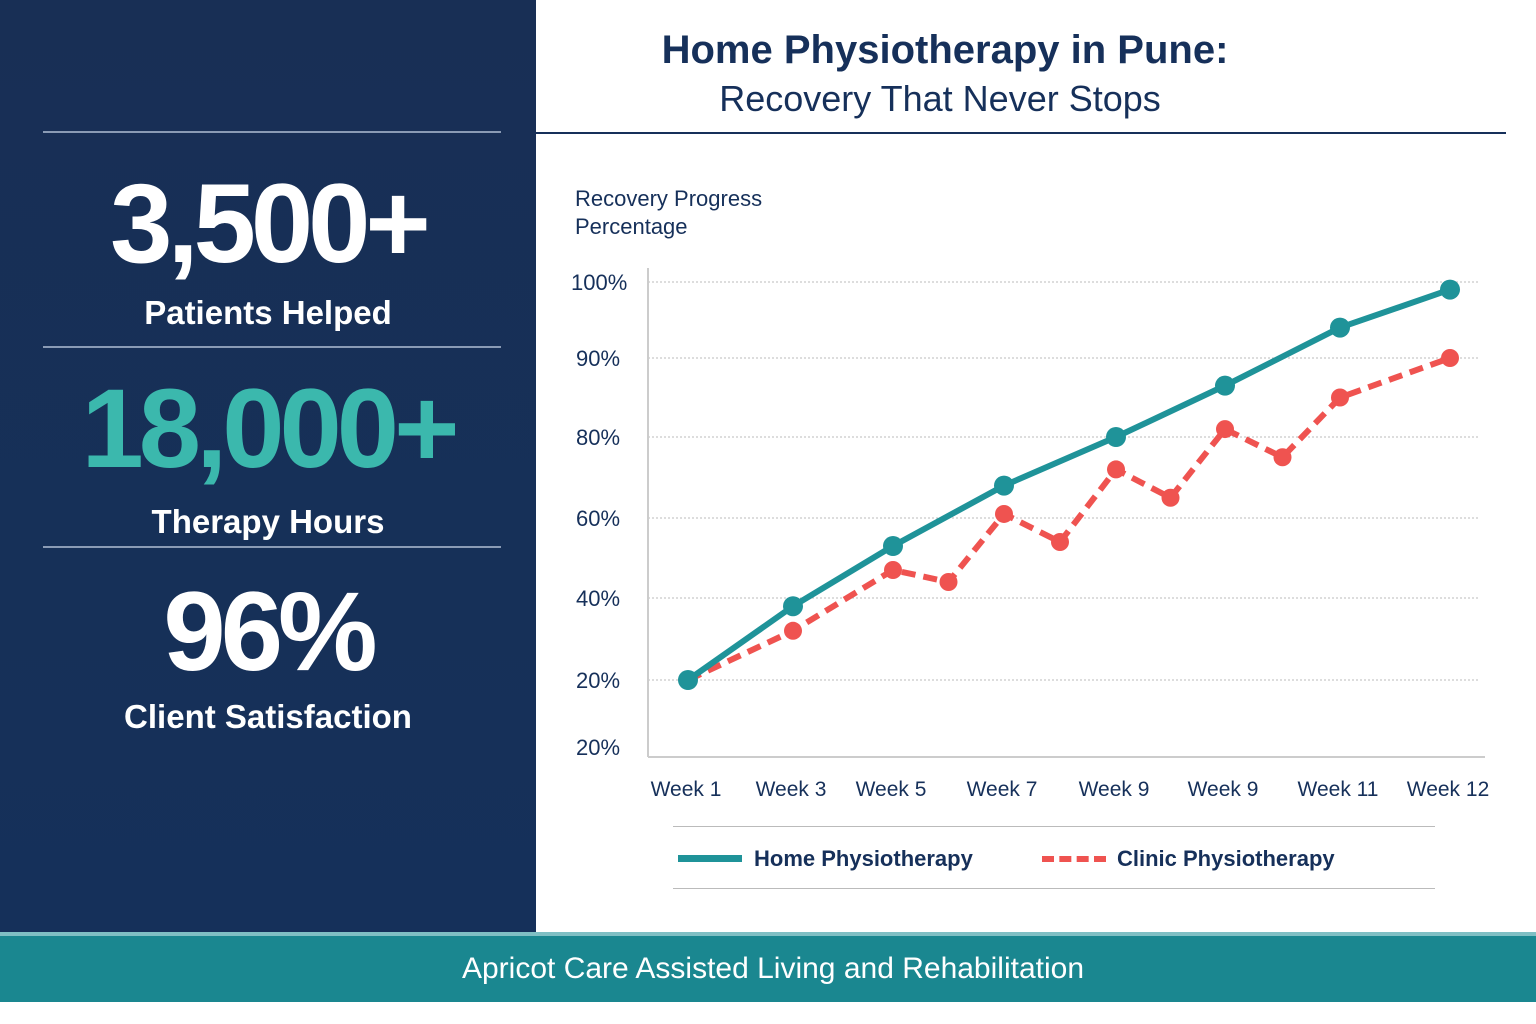 The height and width of the screenshot is (1024, 1536). I want to click on legend-clinic-swatch, so click(1074, 859).